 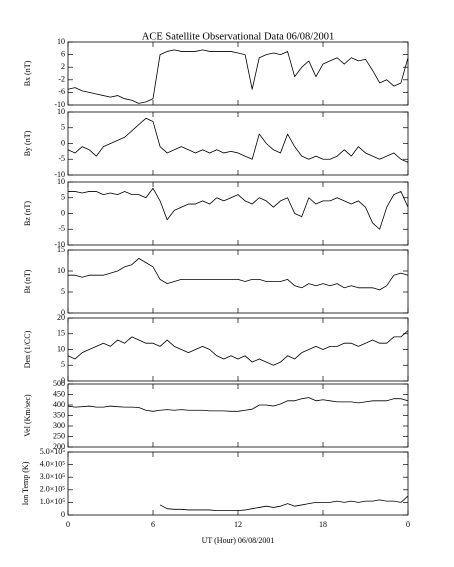 I want to click on y-tick-label: 3.0×10⁵, so click(x=53, y=476).